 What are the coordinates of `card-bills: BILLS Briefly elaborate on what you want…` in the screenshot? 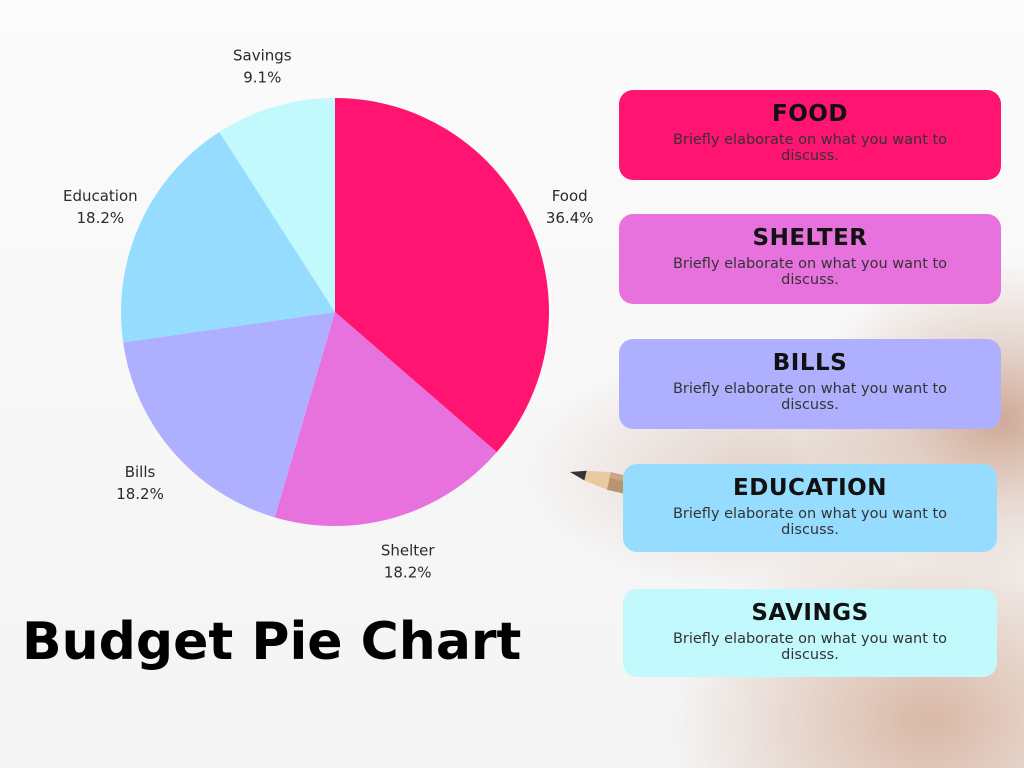 It's located at (810, 384).